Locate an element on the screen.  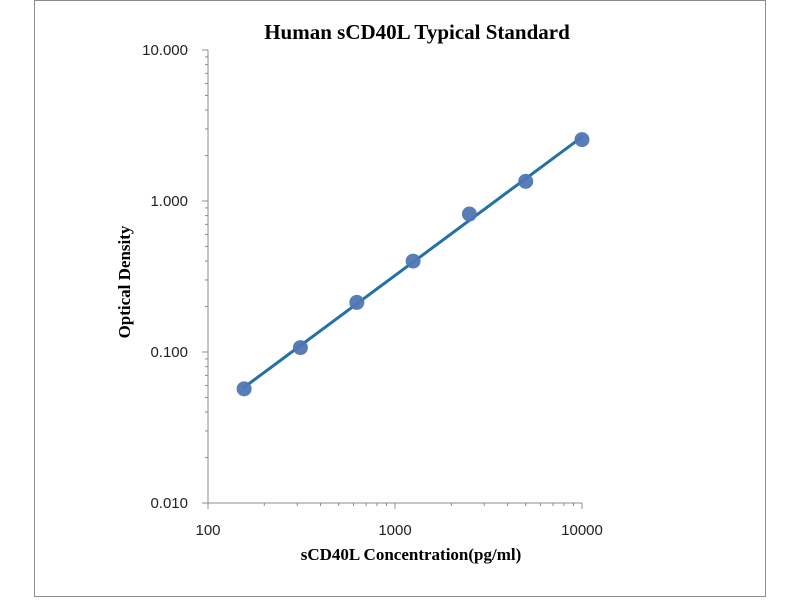
y-tick-label: 0.100 is located at coordinates (169, 352).